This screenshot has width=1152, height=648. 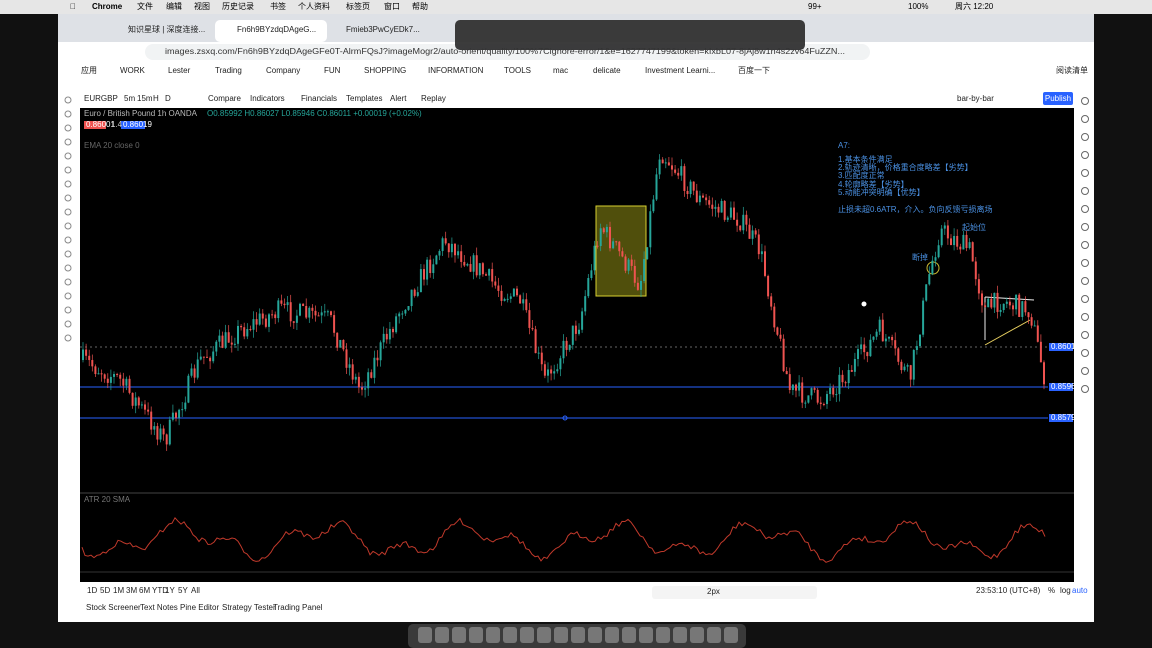 I want to click on menu-bar, so click(x=576, y=7).